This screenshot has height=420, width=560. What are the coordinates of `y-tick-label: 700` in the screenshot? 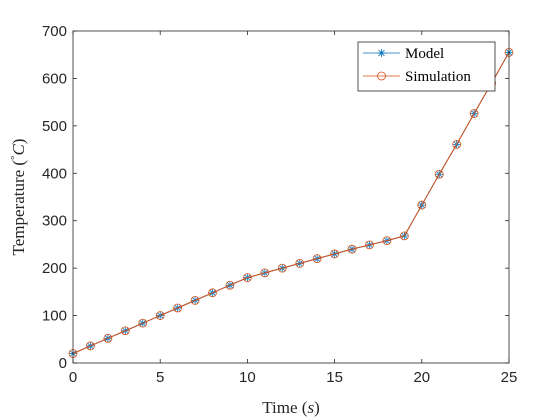 It's located at (54, 31).